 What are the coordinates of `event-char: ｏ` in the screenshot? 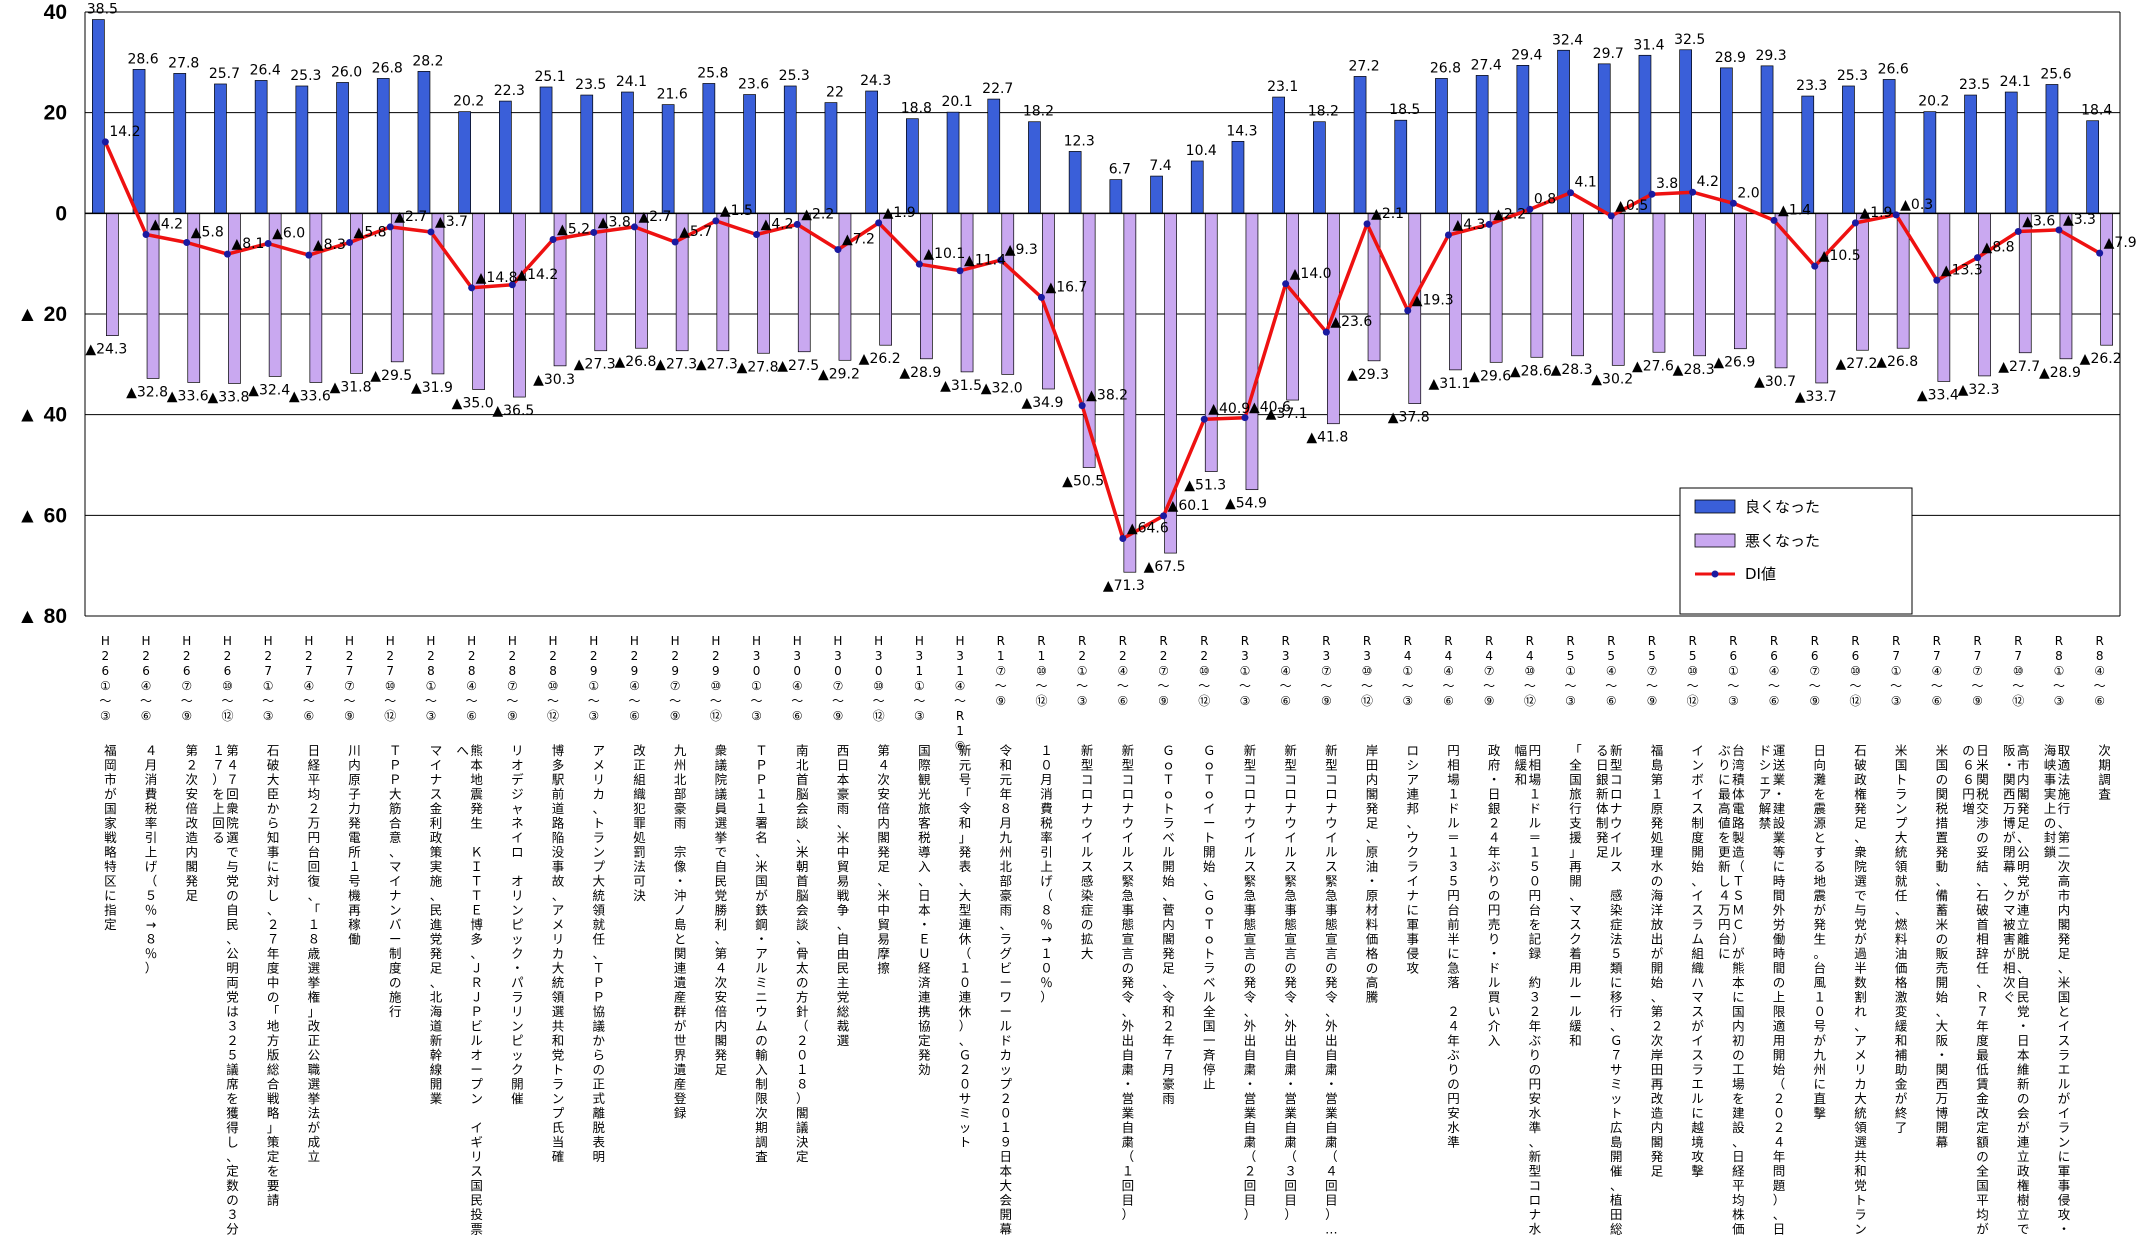 It's located at (1168, 794).